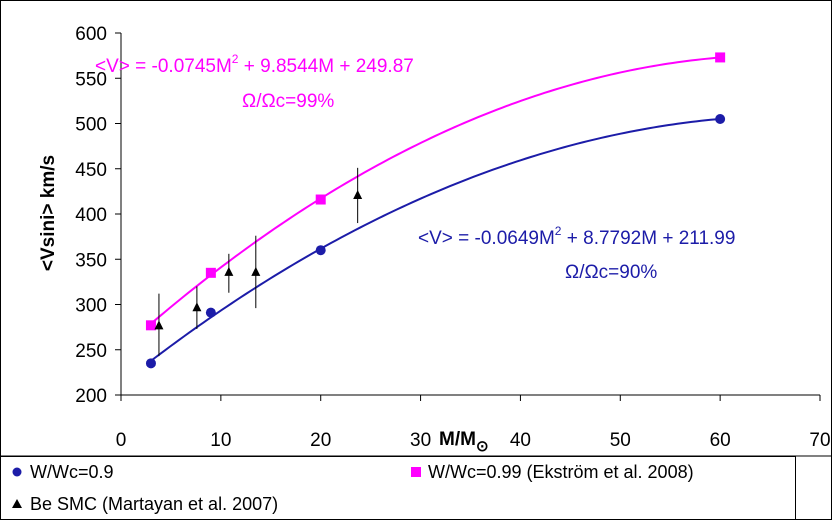  I want to click on legend-item-black: Be SMC (Martayan et al. 2007), so click(145, 504).